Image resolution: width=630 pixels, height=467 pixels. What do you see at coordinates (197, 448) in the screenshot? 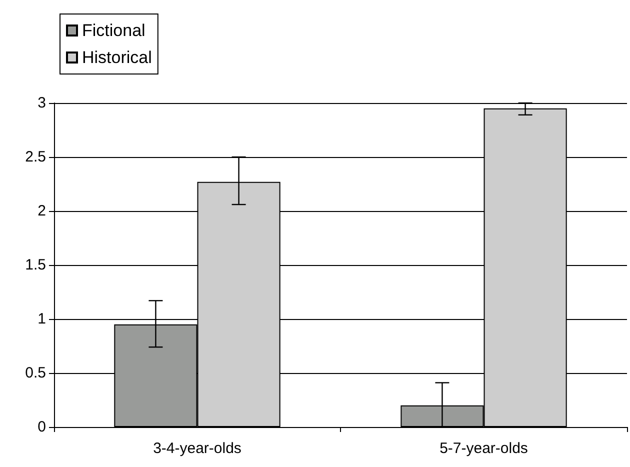
I see `x-tick-label: 3-4-year-olds` at bounding box center [197, 448].